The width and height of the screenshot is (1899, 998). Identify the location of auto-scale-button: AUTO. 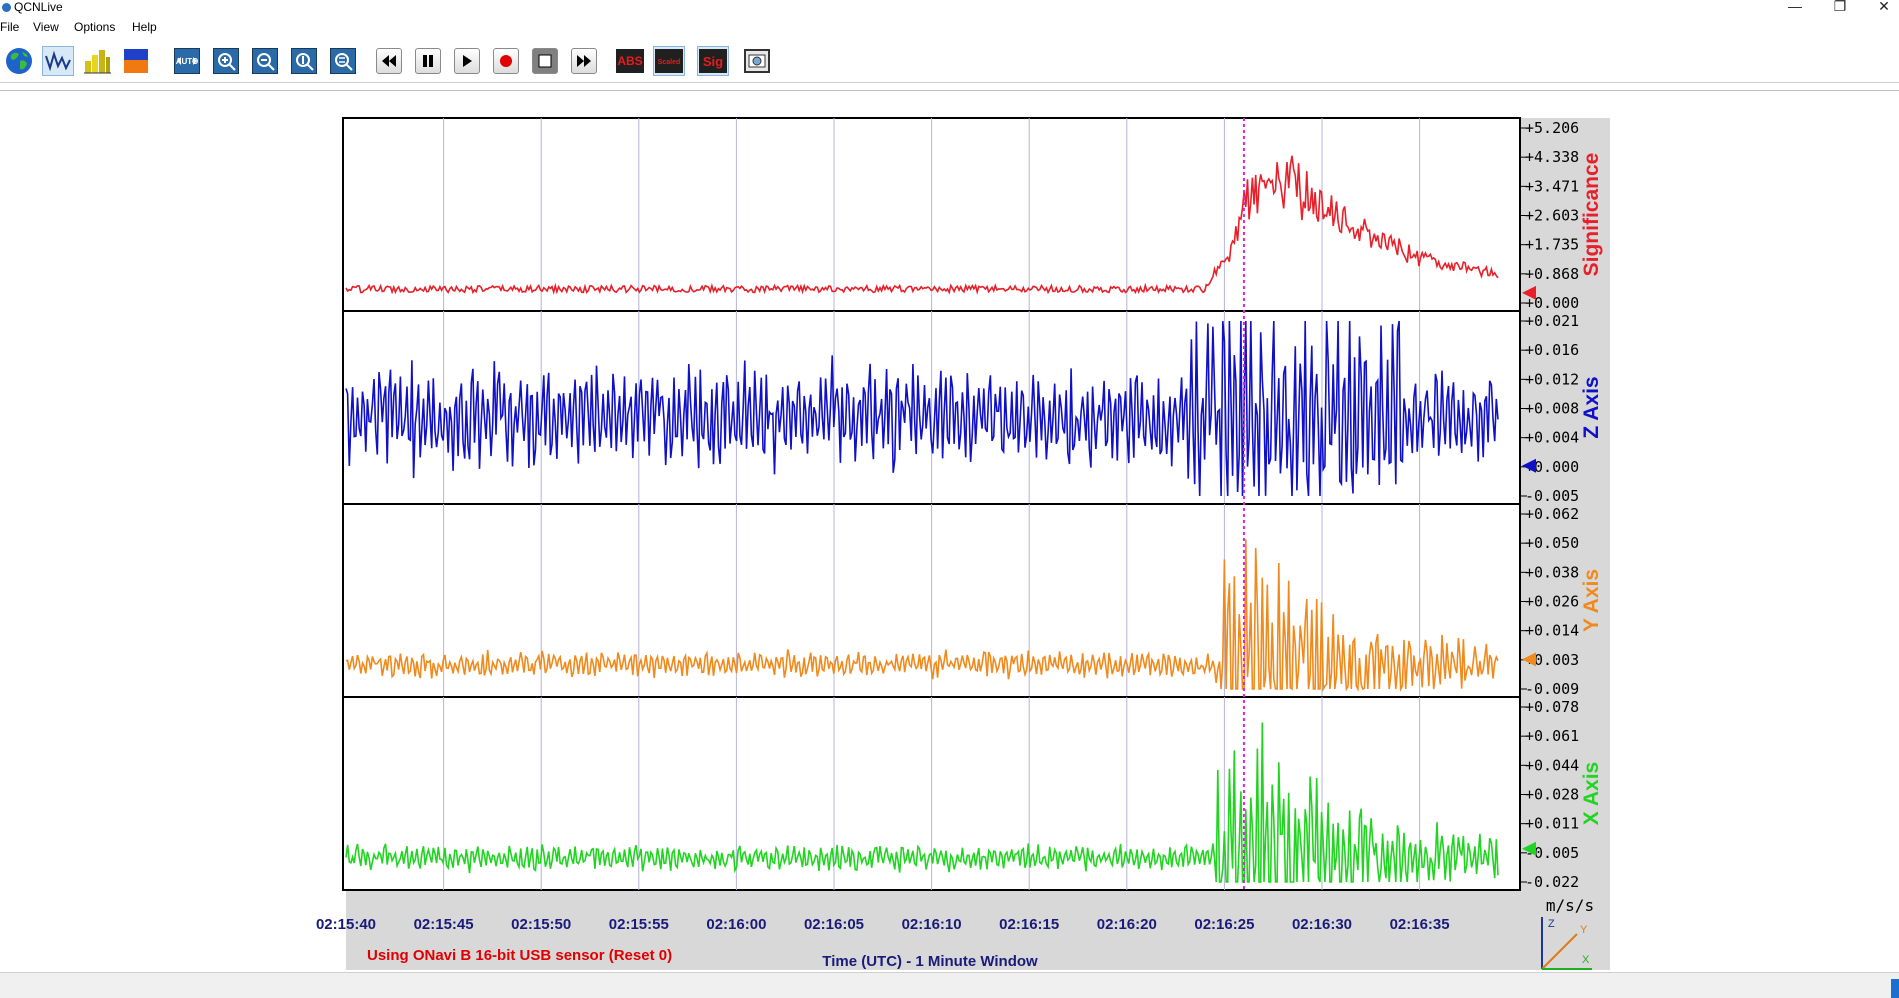
(187, 61).